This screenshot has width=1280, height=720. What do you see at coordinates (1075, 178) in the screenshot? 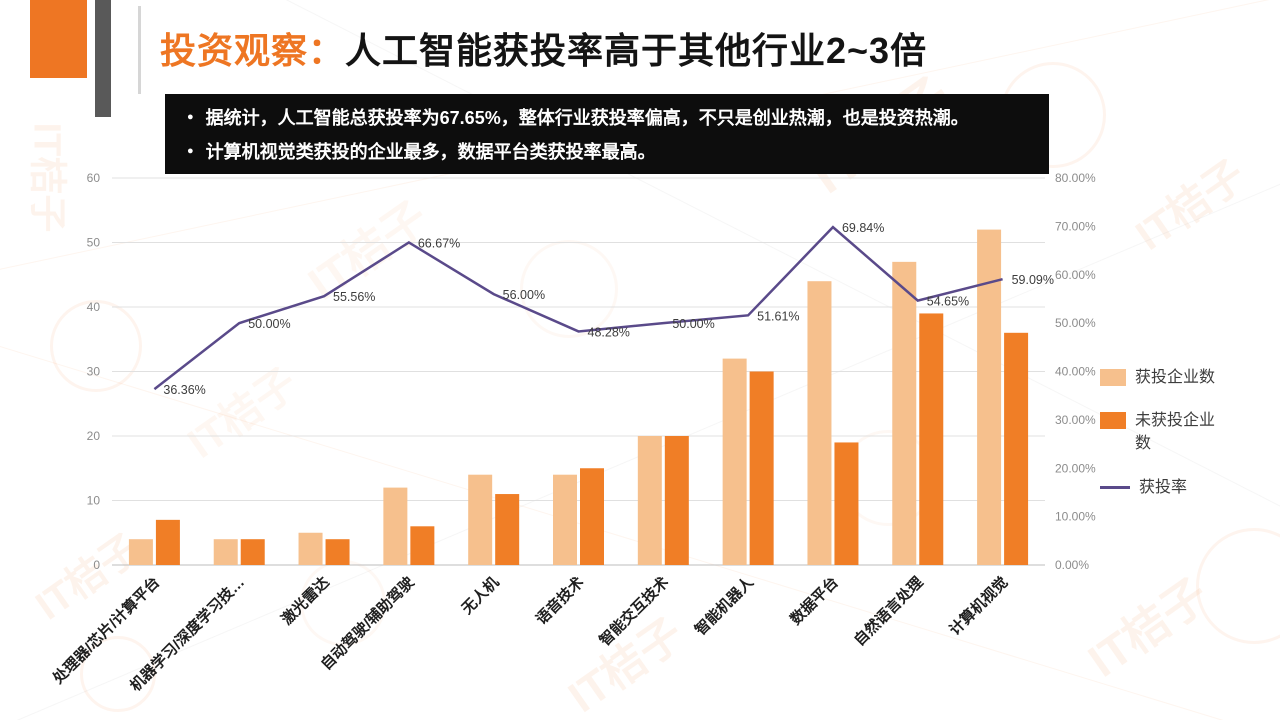
I see `right-axis-tick: 80.00%` at bounding box center [1075, 178].